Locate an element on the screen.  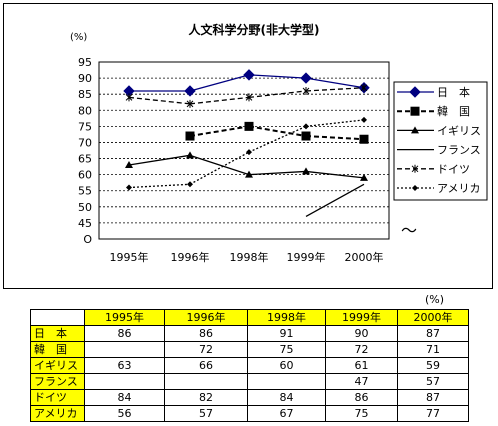
y-tick-label: 80 is located at coordinates (85, 110).